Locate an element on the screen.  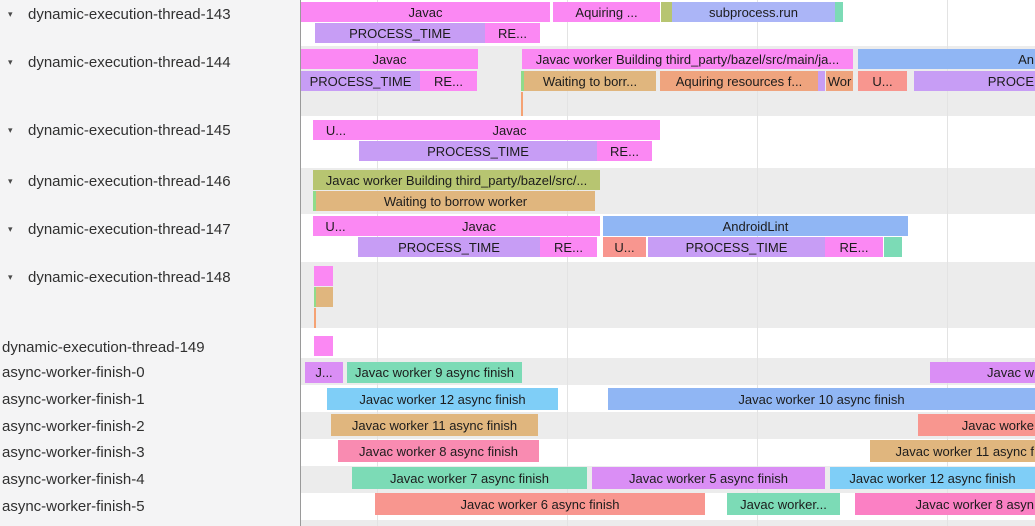
track-label-dynamic-execution-thread-149: dynamic-execution-thread-149 is located at coordinates (102, 347).